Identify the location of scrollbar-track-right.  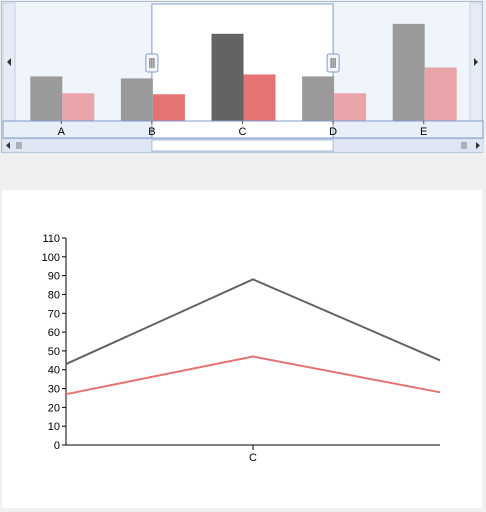
(407, 145).